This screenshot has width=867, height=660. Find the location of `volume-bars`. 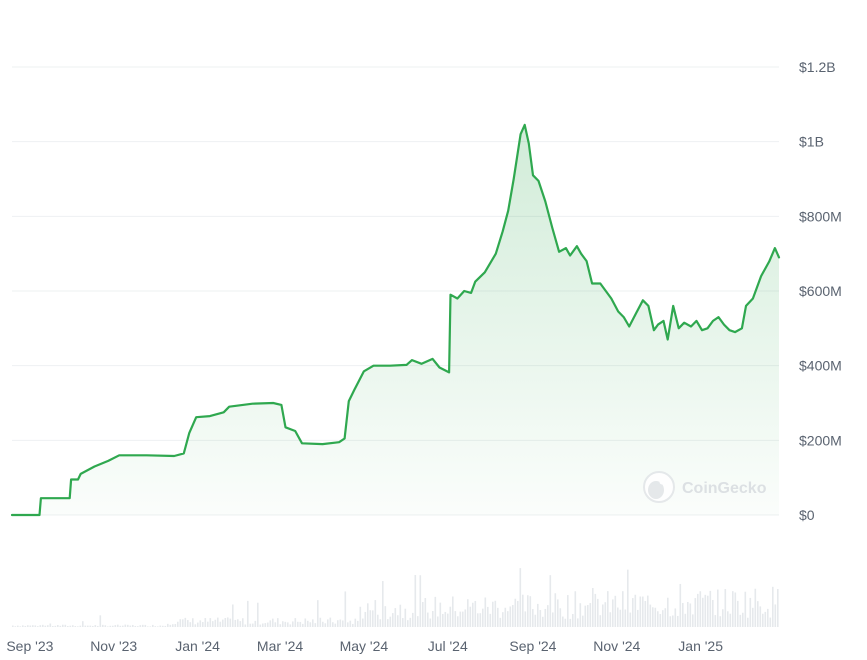

volume-bars is located at coordinates (395, 597).